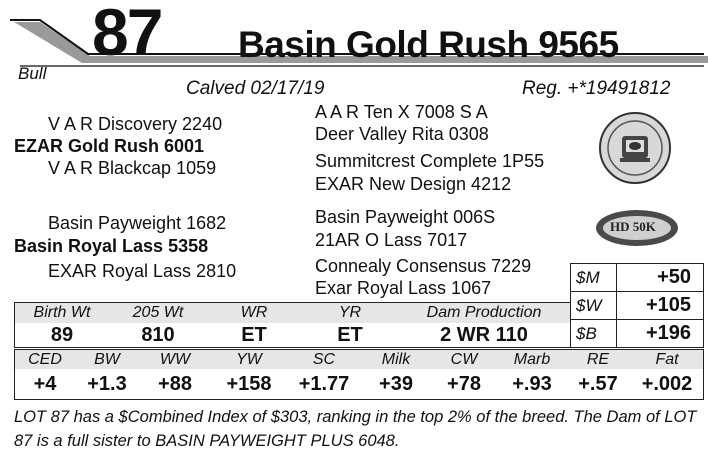  What do you see at coordinates (635, 148) in the screenshot?
I see `association-seal-icon` at bounding box center [635, 148].